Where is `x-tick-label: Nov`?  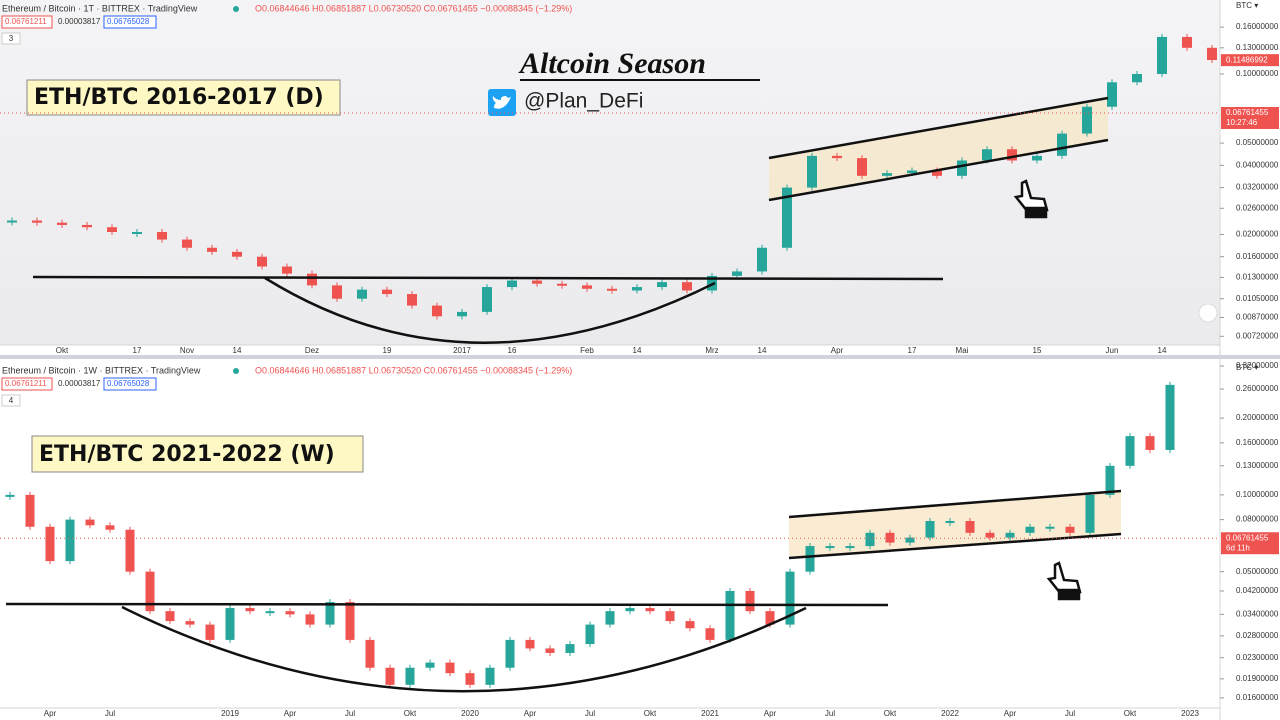
x-tick-label: Nov is located at coordinates (187, 350).